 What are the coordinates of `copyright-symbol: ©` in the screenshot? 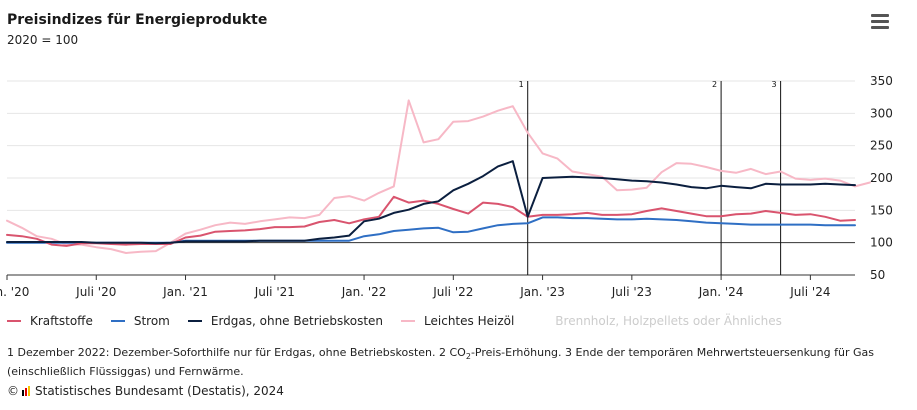 It's located at (13, 391).